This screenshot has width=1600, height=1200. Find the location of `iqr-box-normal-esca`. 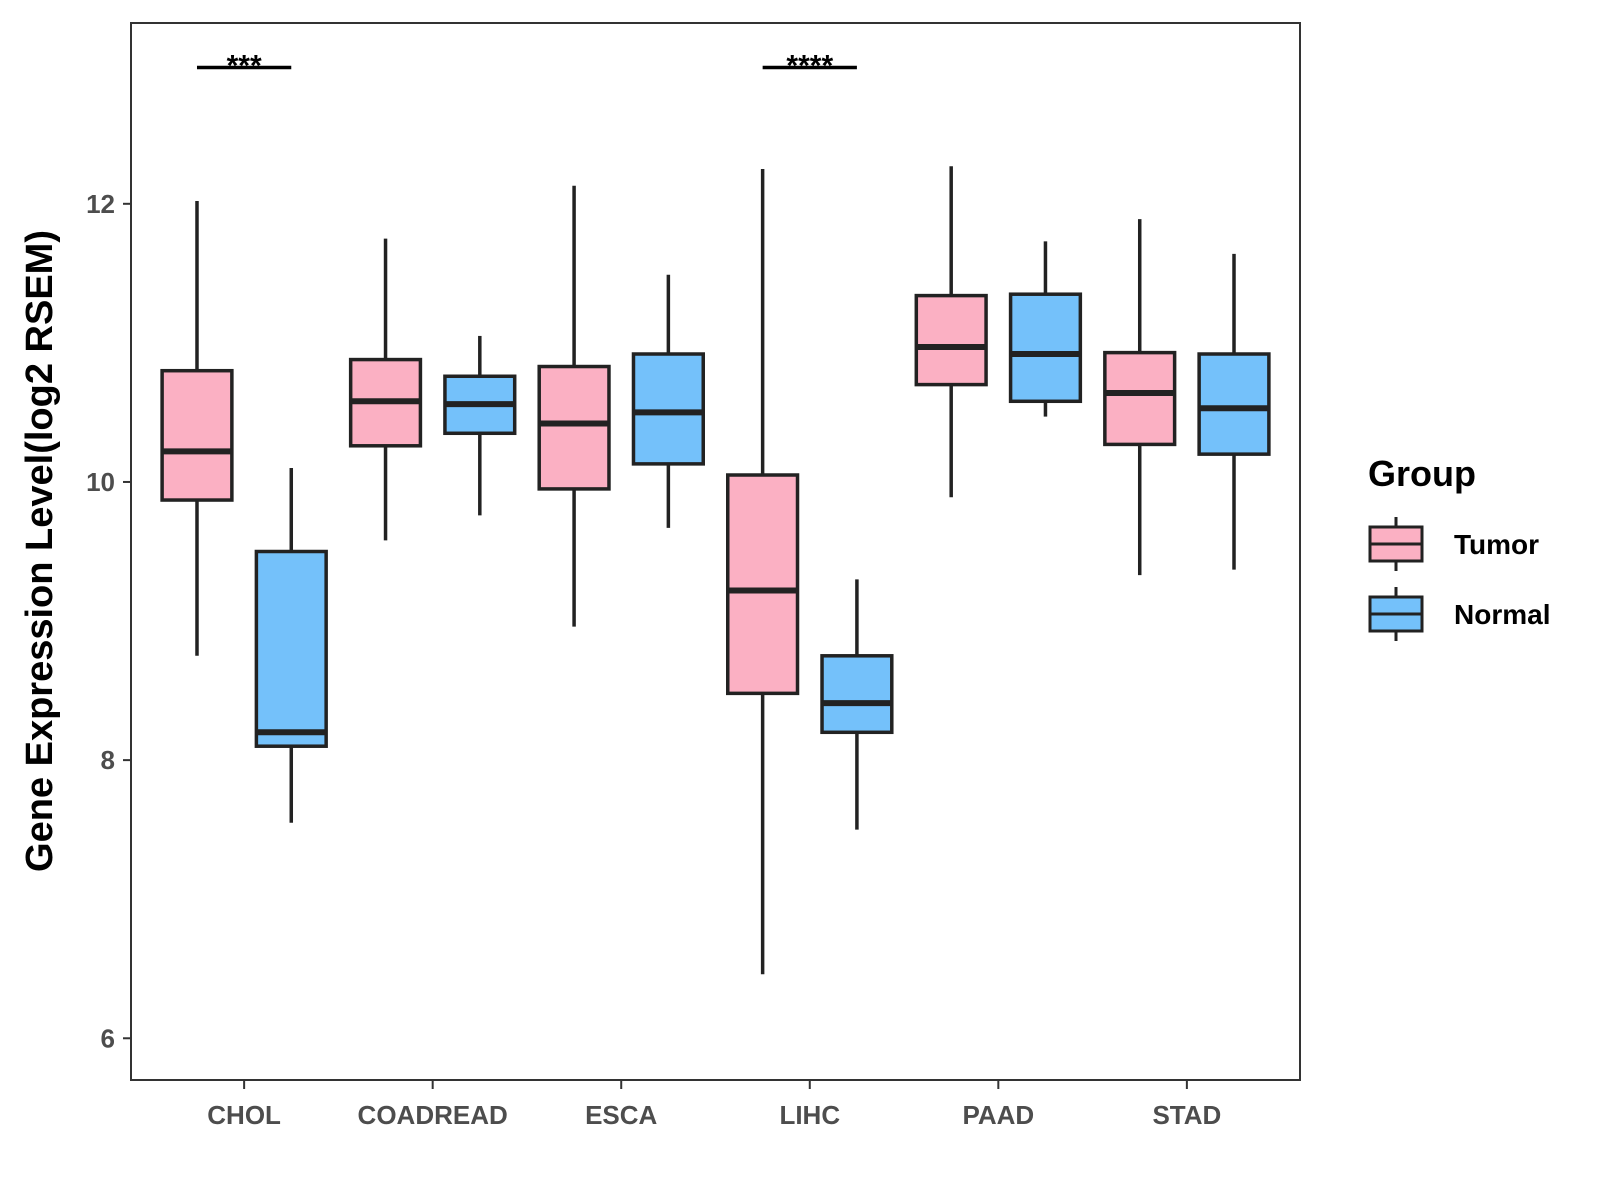

iqr-box-normal-esca is located at coordinates (668, 409).